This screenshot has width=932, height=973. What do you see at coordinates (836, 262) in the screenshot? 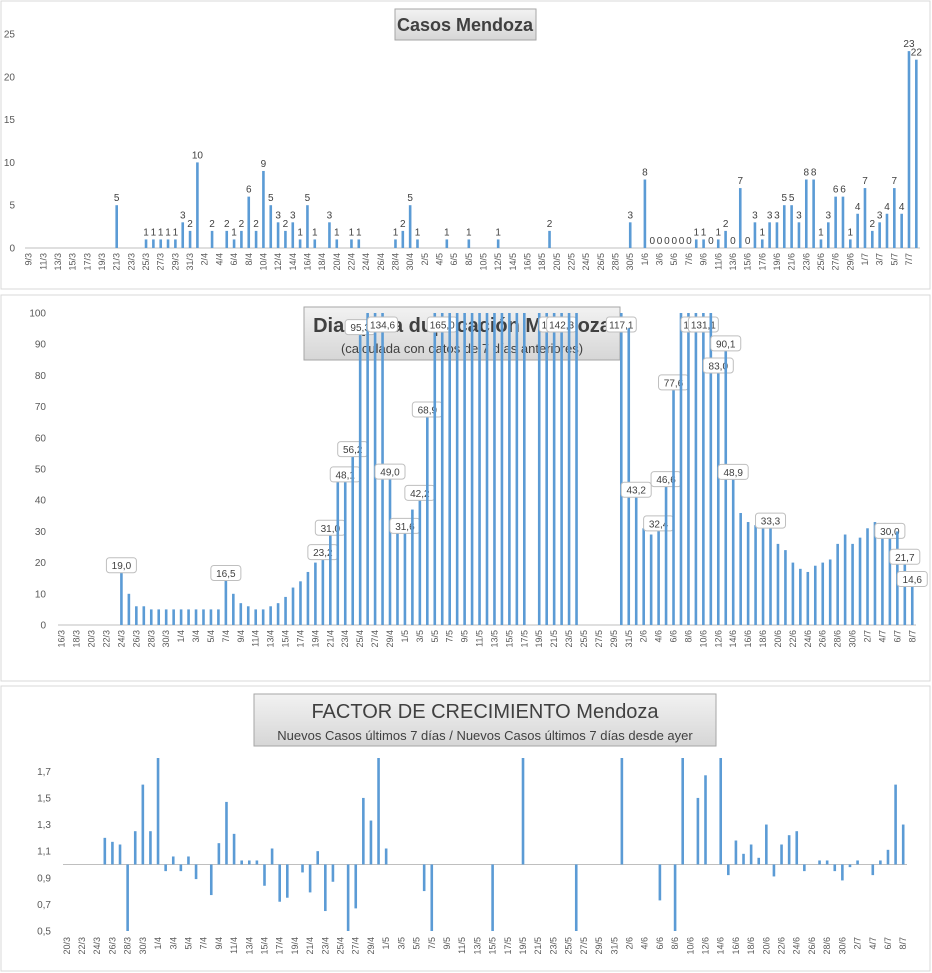
I see `x-tick-label: 27/6` at bounding box center [836, 262].